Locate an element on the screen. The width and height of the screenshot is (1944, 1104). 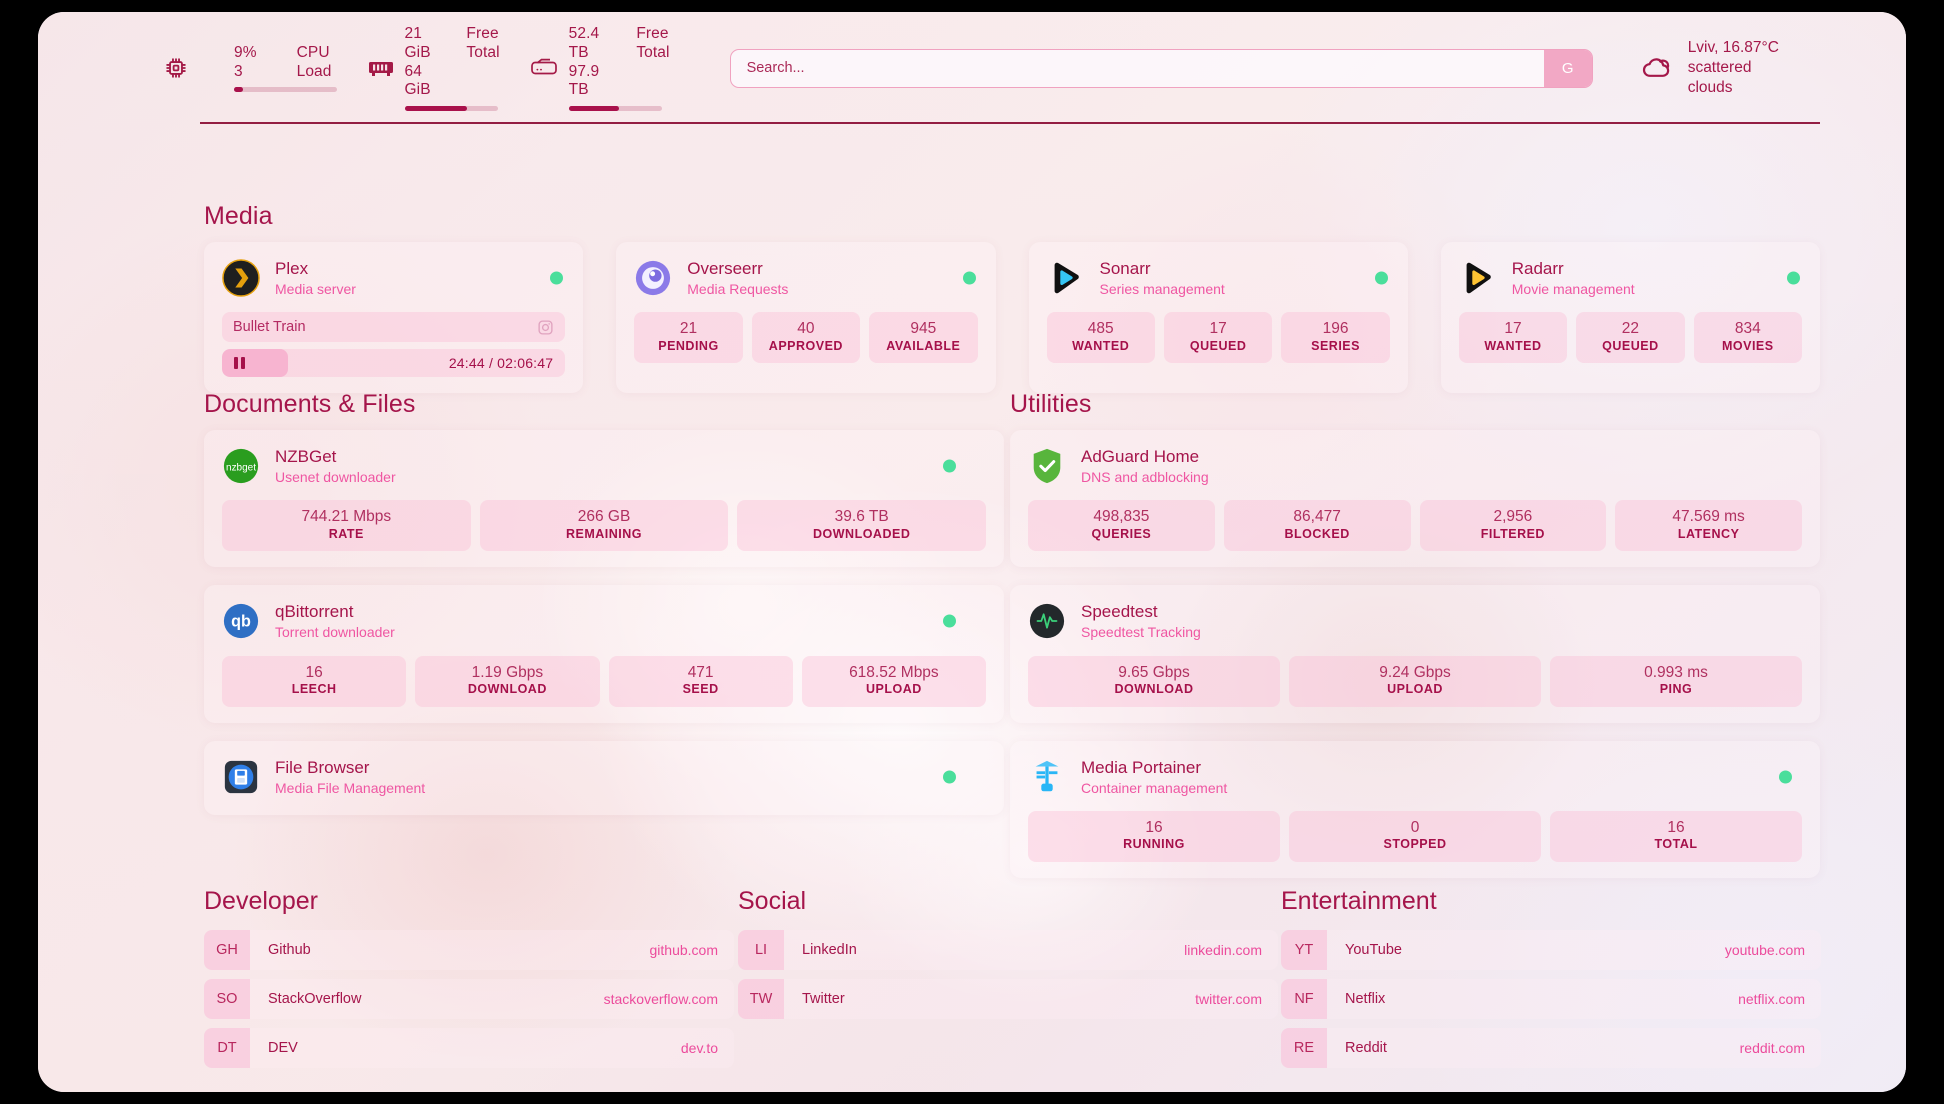
service-name: File Browser is located at coordinates (322, 767).